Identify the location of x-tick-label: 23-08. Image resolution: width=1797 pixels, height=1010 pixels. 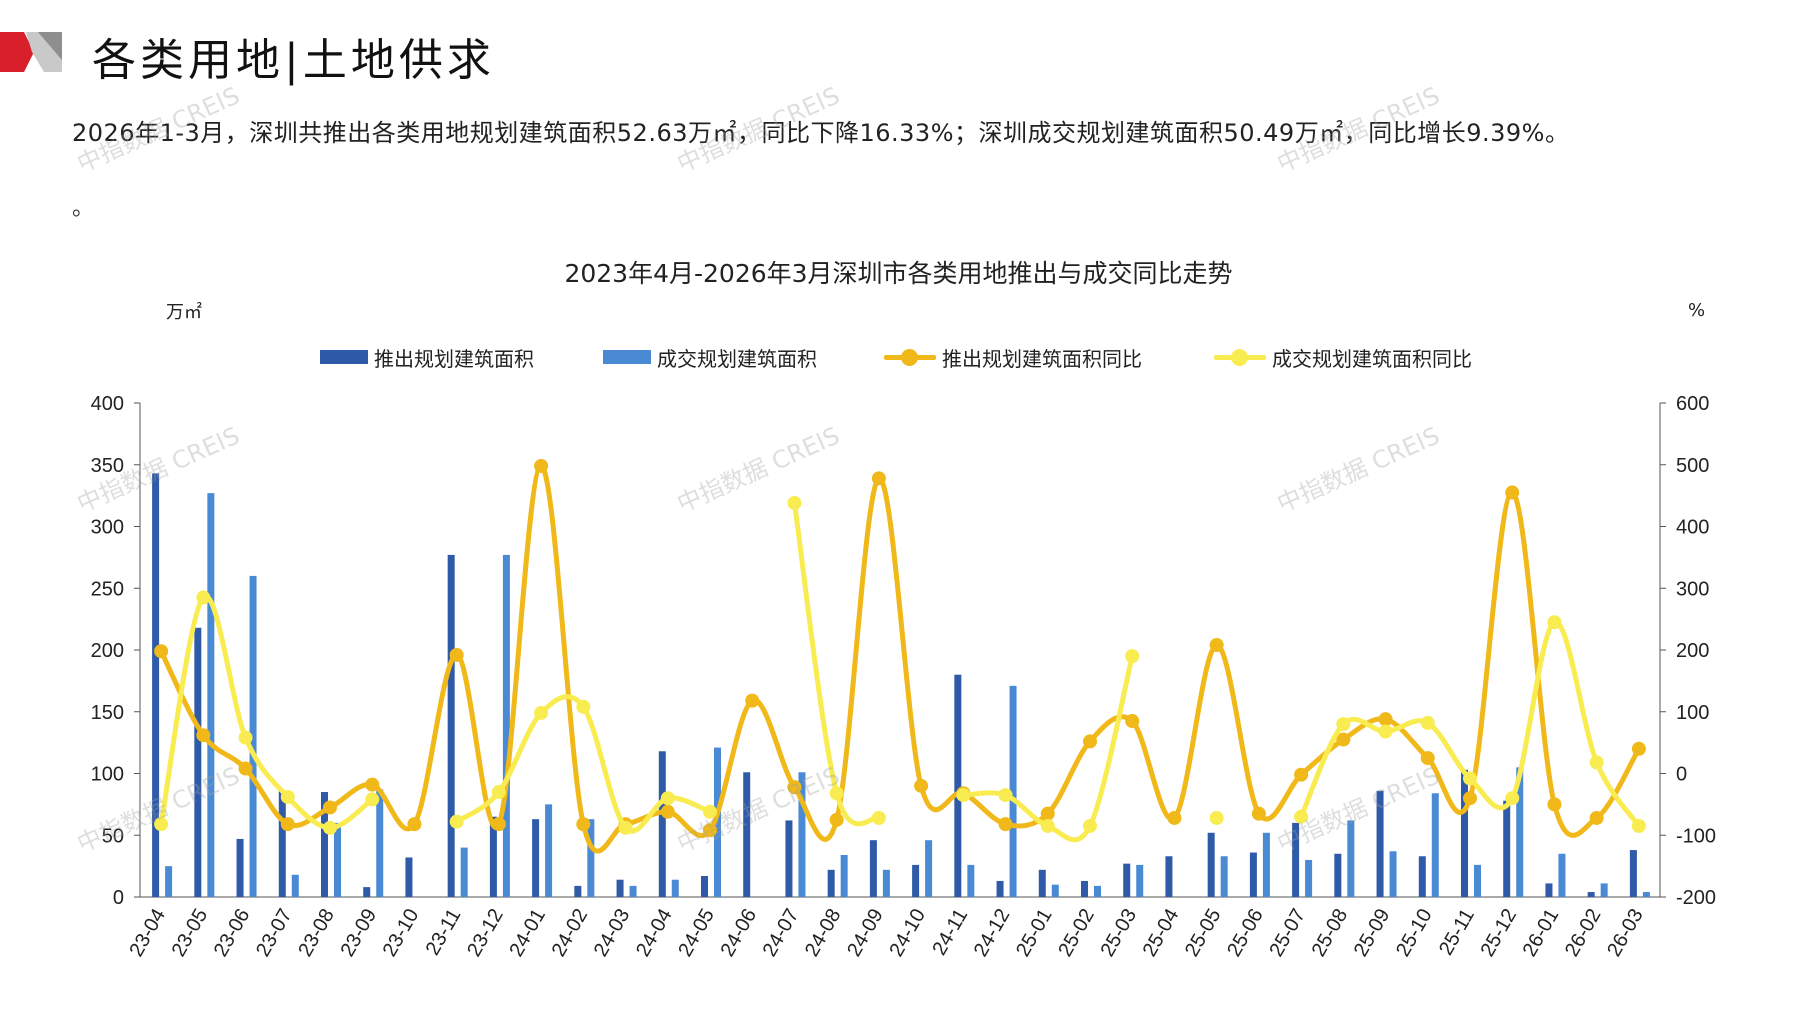
(316, 932).